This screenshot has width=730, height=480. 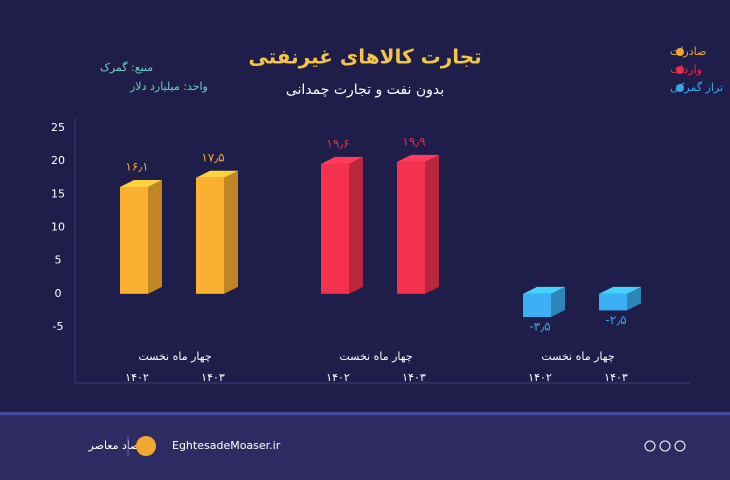 I want to click on legend-label: تراز گمرکی, so click(x=696, y=87).